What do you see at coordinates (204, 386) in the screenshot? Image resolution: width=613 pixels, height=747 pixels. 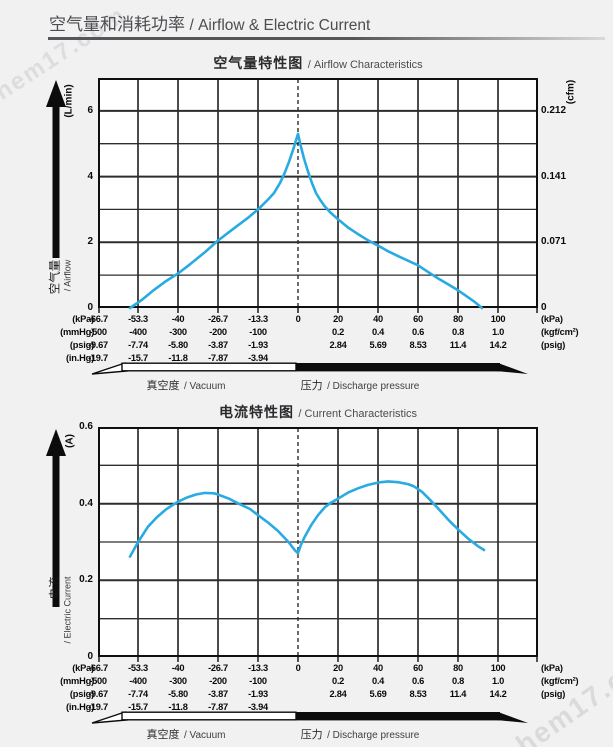 I see `vacuum-label-en: / Vacuum` at bounding box center [204, 386].